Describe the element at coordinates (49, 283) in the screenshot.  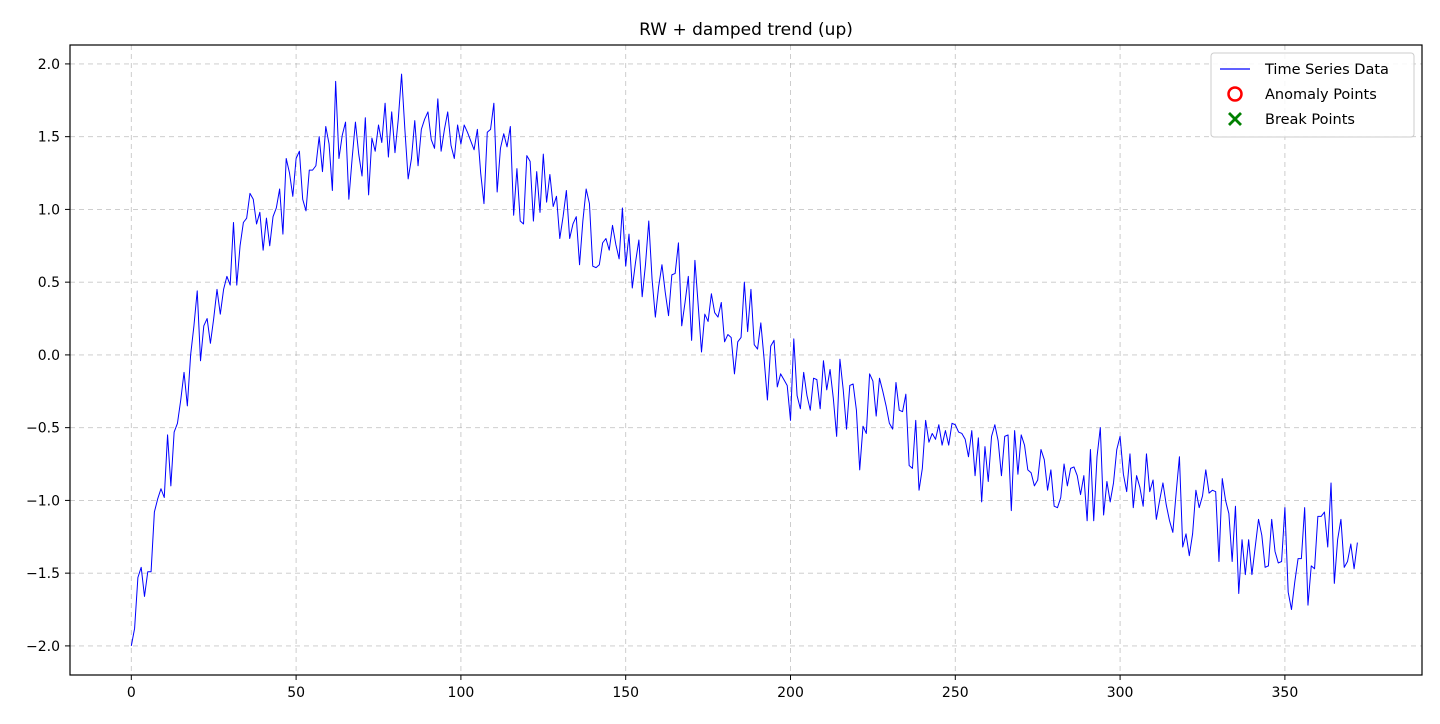
I see `y-tick-label: 0.5` at that location.